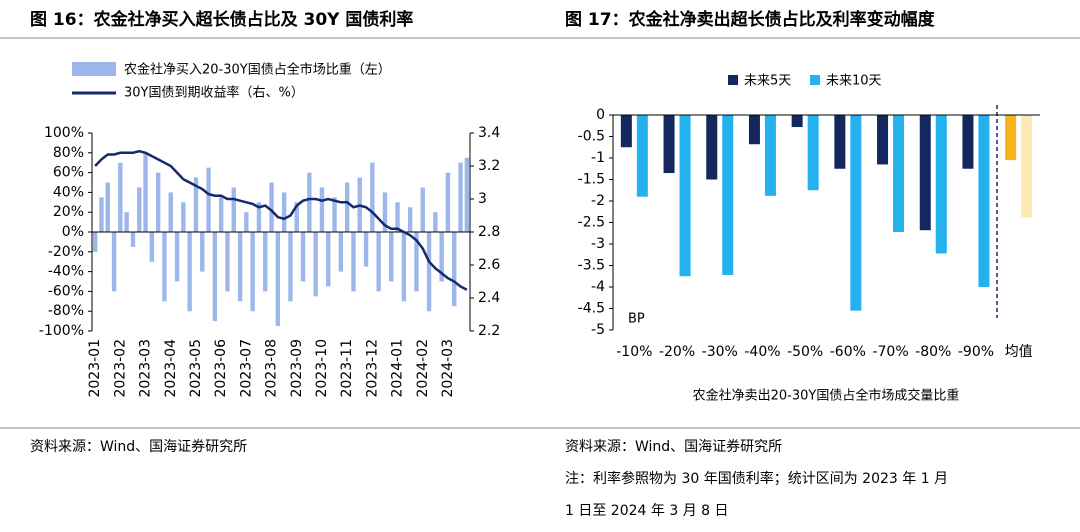 The image size is (1080, 532). I want to click on x-tick-label: -80%, so click(933, 352).